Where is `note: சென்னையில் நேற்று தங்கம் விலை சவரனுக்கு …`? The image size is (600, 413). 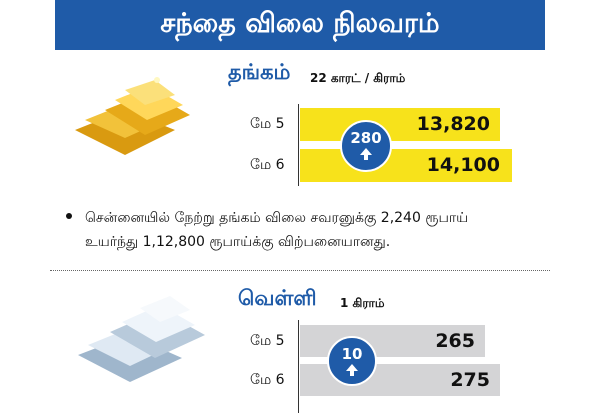
note: சென்னையில் நேற்று தங்கம் விலை சவரனுக்கு … is located at coordinates (277, 230).